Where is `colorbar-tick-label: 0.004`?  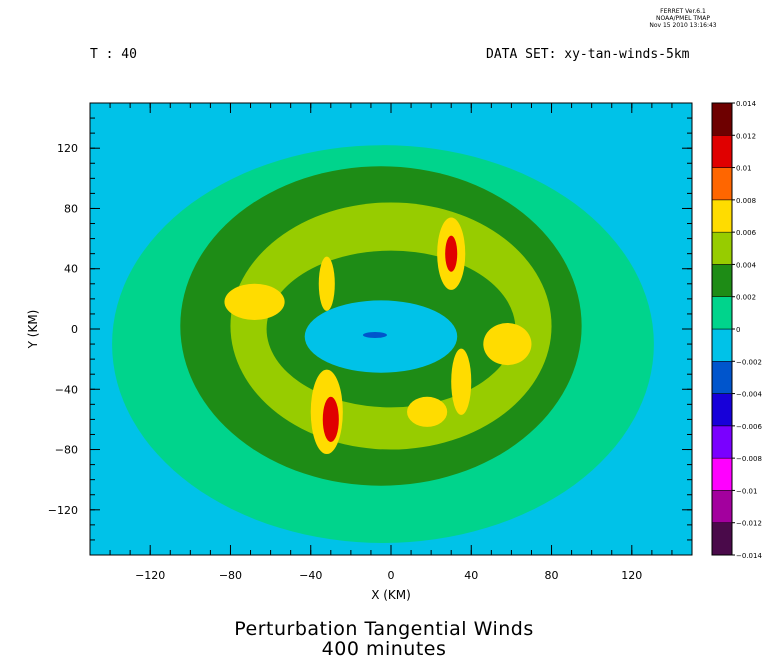
colorbar-tick-label: 0.004 is located at coordinates (746, 265).